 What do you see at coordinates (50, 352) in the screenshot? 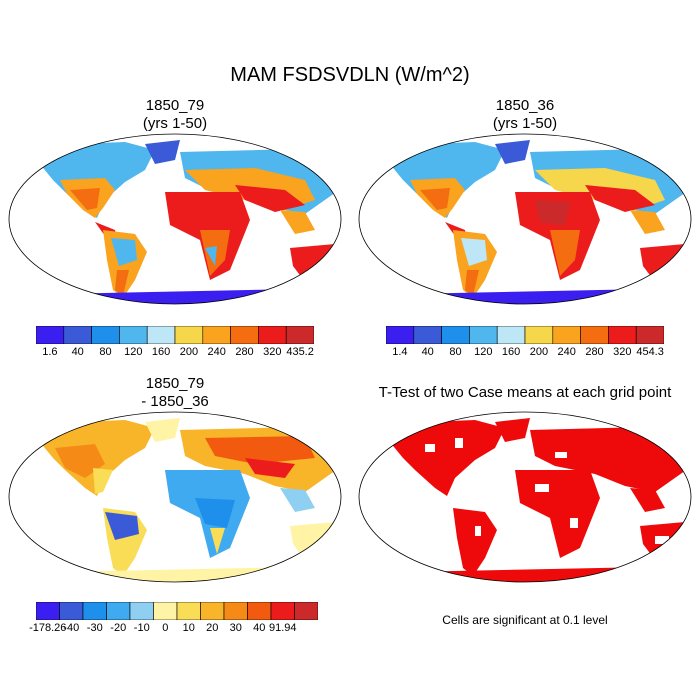
I see `colorbar-tick-label: 1.6` at bounding box center [50, 352].